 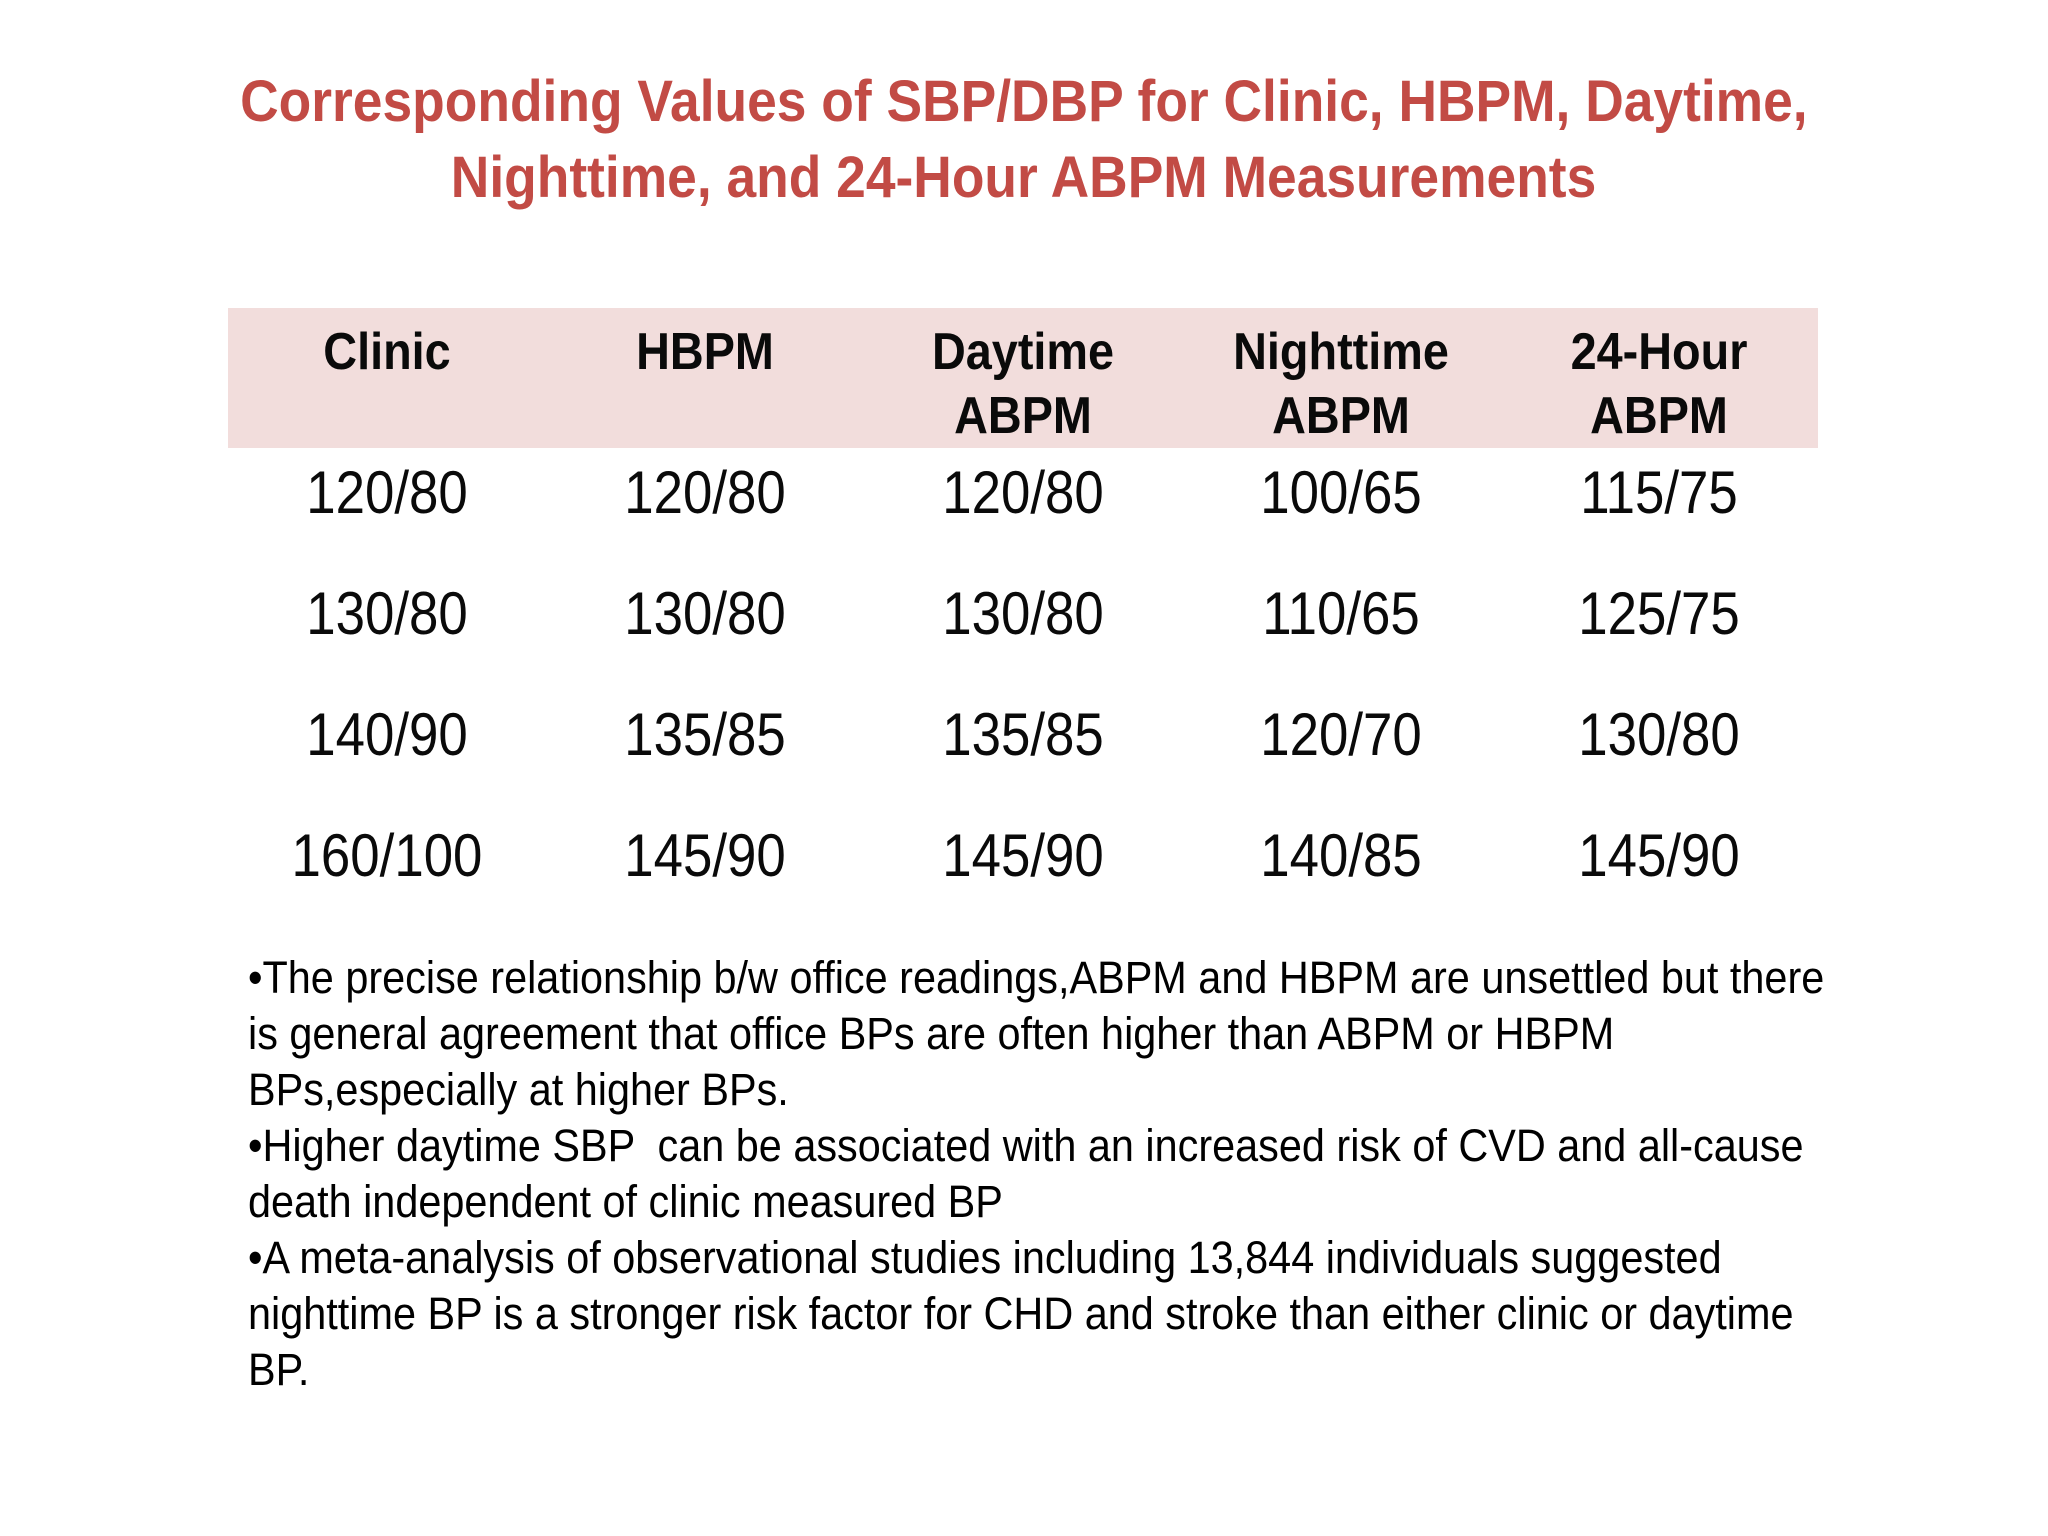 What do you see at coordinates (1659, 613) in the screenshot?
I see `table-cell: 125/75` at bounding box center [1659, 613].